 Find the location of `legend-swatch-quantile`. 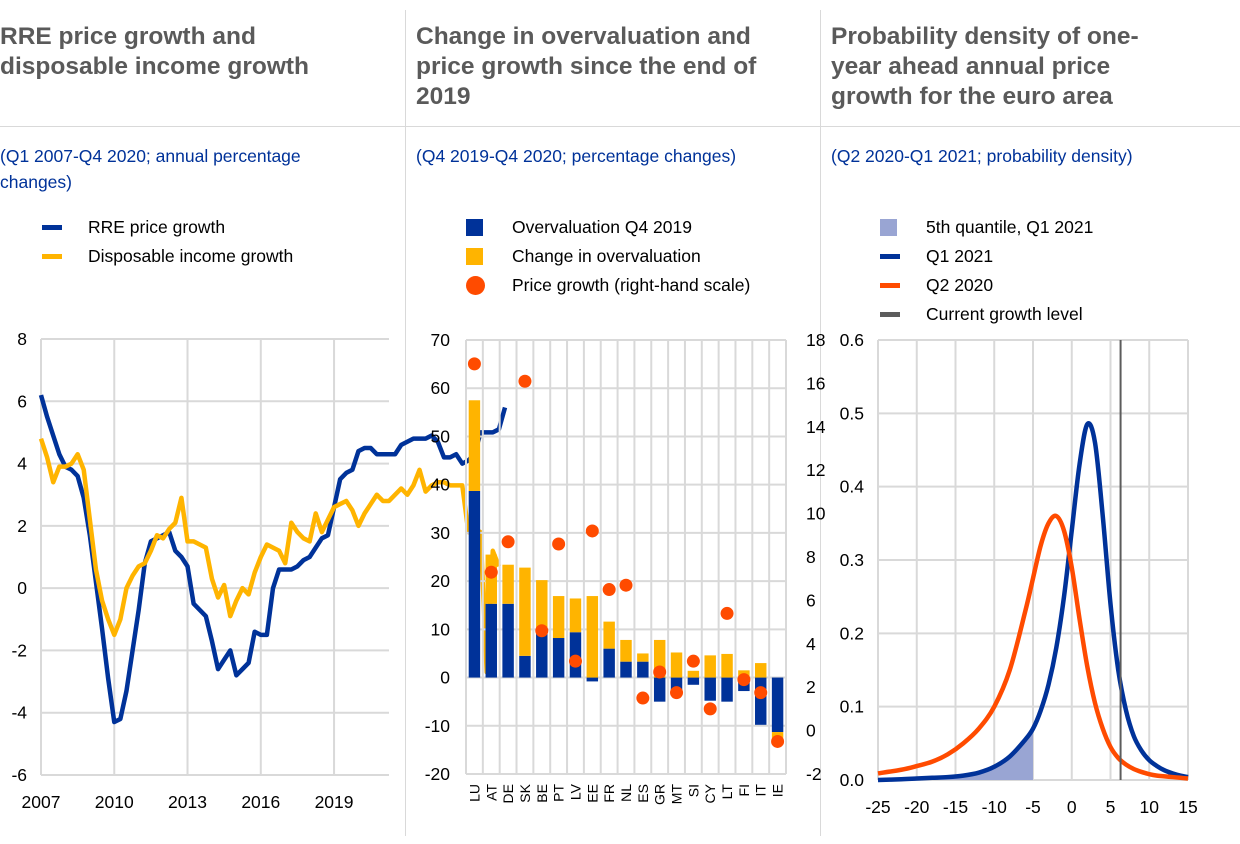

legend-swatch-quantile is located at coordinates (888, 227).